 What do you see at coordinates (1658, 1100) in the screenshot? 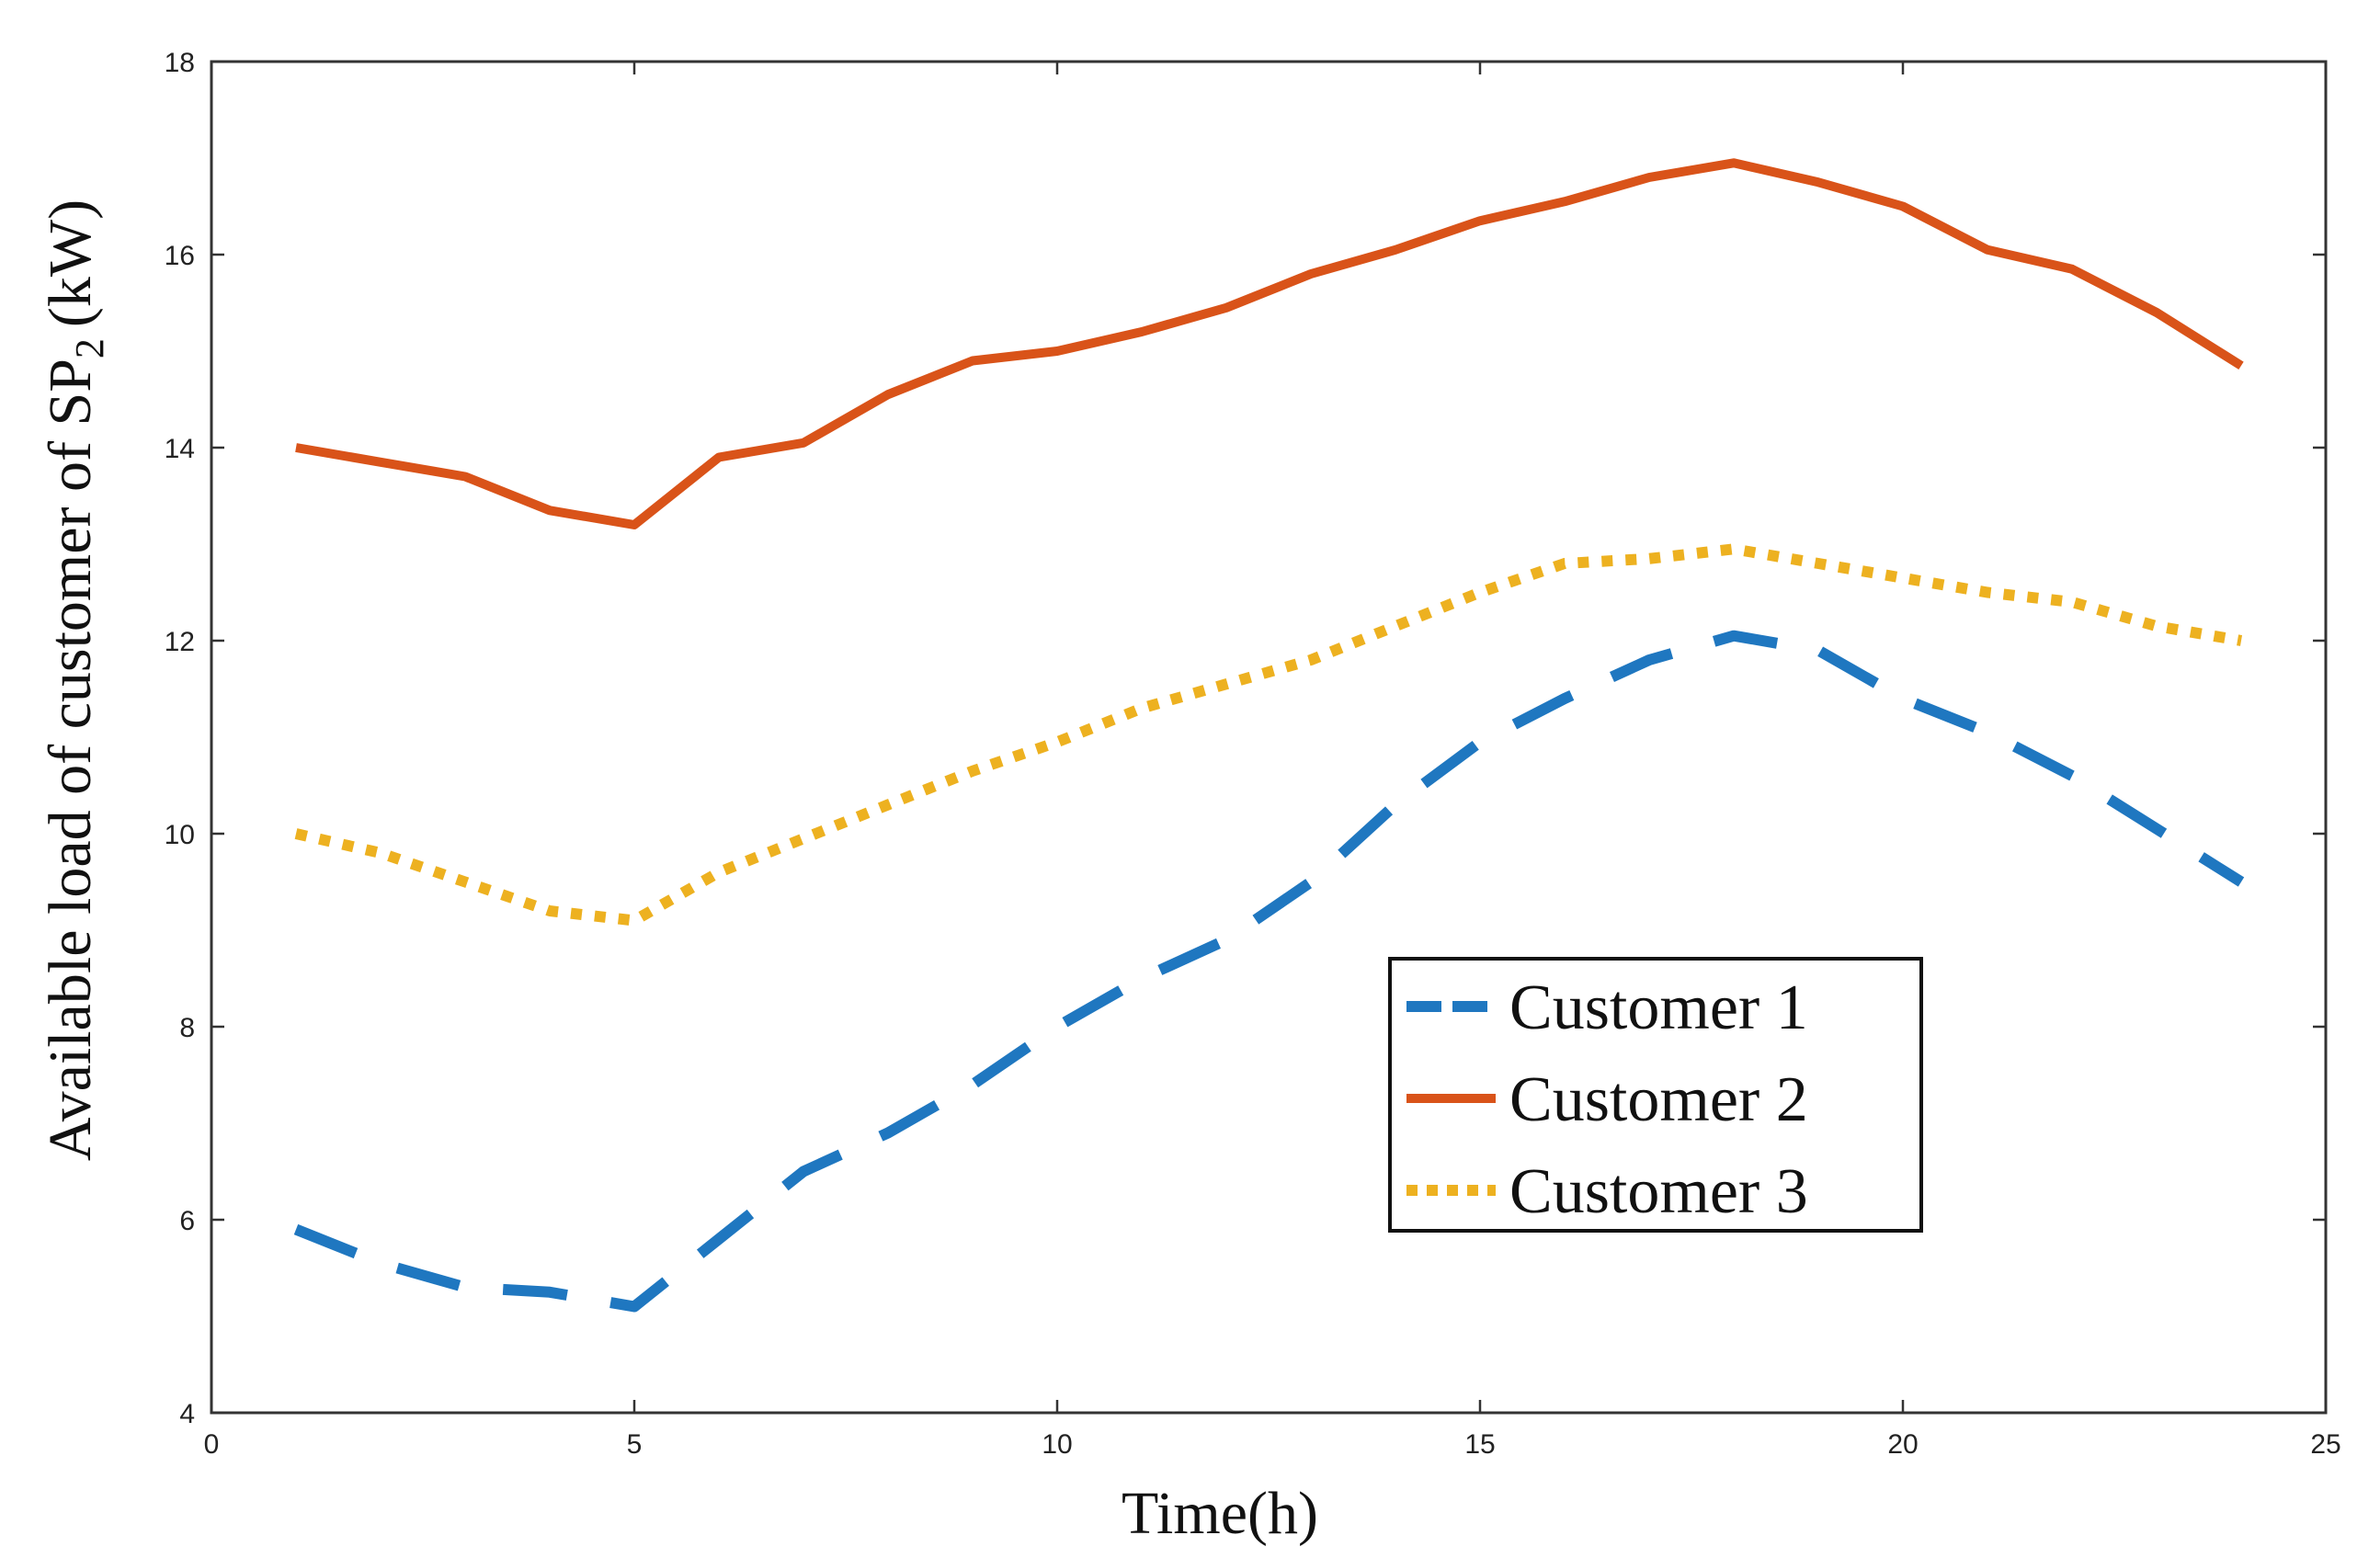
I see `legend-label-customer-2: Customer 2` at bounding box center [1658, 1100].